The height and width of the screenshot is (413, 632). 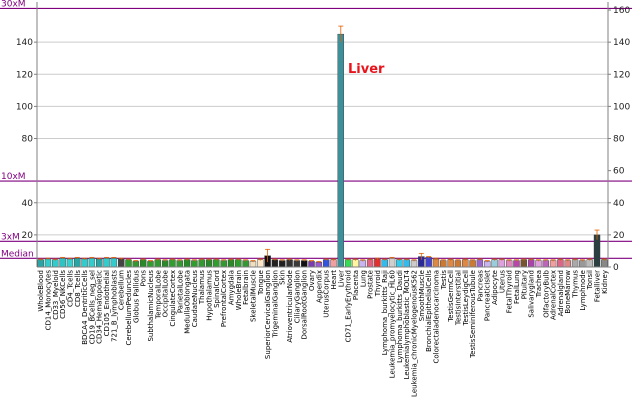 I want to click on right-tick-label: 0, so click(x=616, y=268).